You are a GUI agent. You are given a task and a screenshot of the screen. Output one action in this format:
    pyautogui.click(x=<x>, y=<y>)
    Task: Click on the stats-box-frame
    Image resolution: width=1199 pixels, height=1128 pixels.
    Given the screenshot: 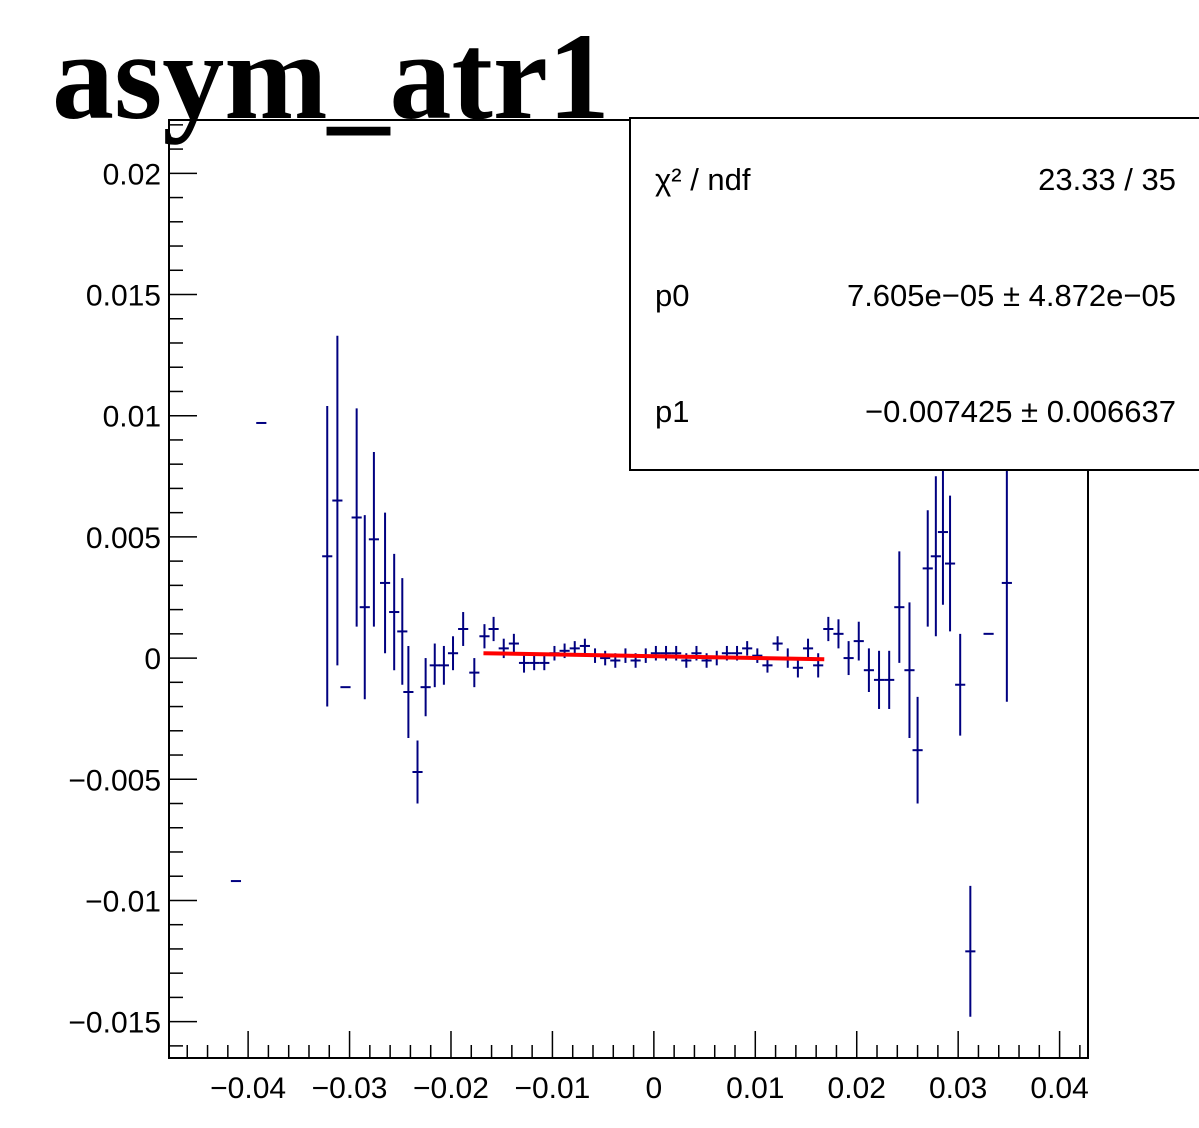 What is the action you would take?
    pyautogui.click(x=914, y=294)
    